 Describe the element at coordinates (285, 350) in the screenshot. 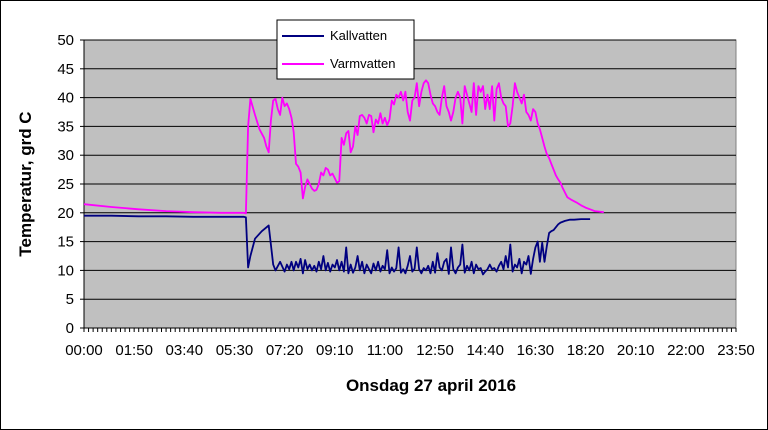

I see `x-tick-label-0720: 07:20` at that location.